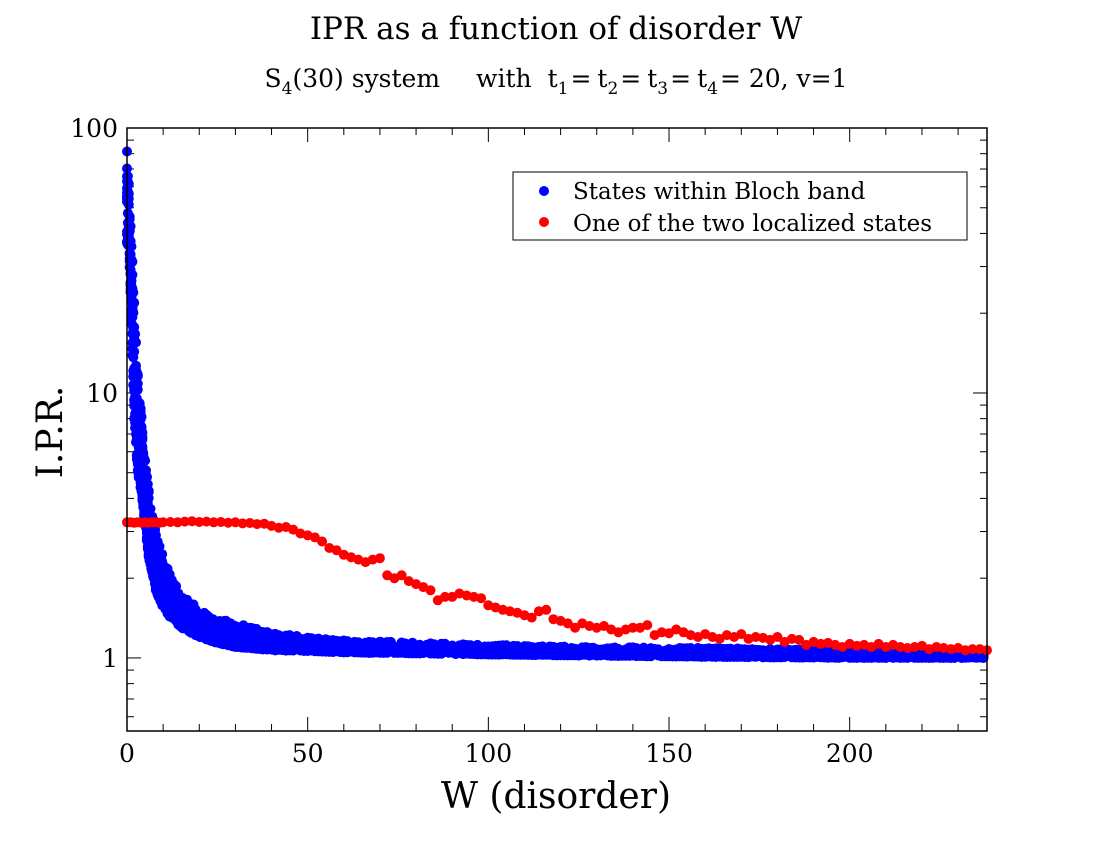 The height and width of the screenshot is (863, 1117). Describe the element at coordinates (272, 78) in the screenshot. I see `subtitle-text: S` at that location.